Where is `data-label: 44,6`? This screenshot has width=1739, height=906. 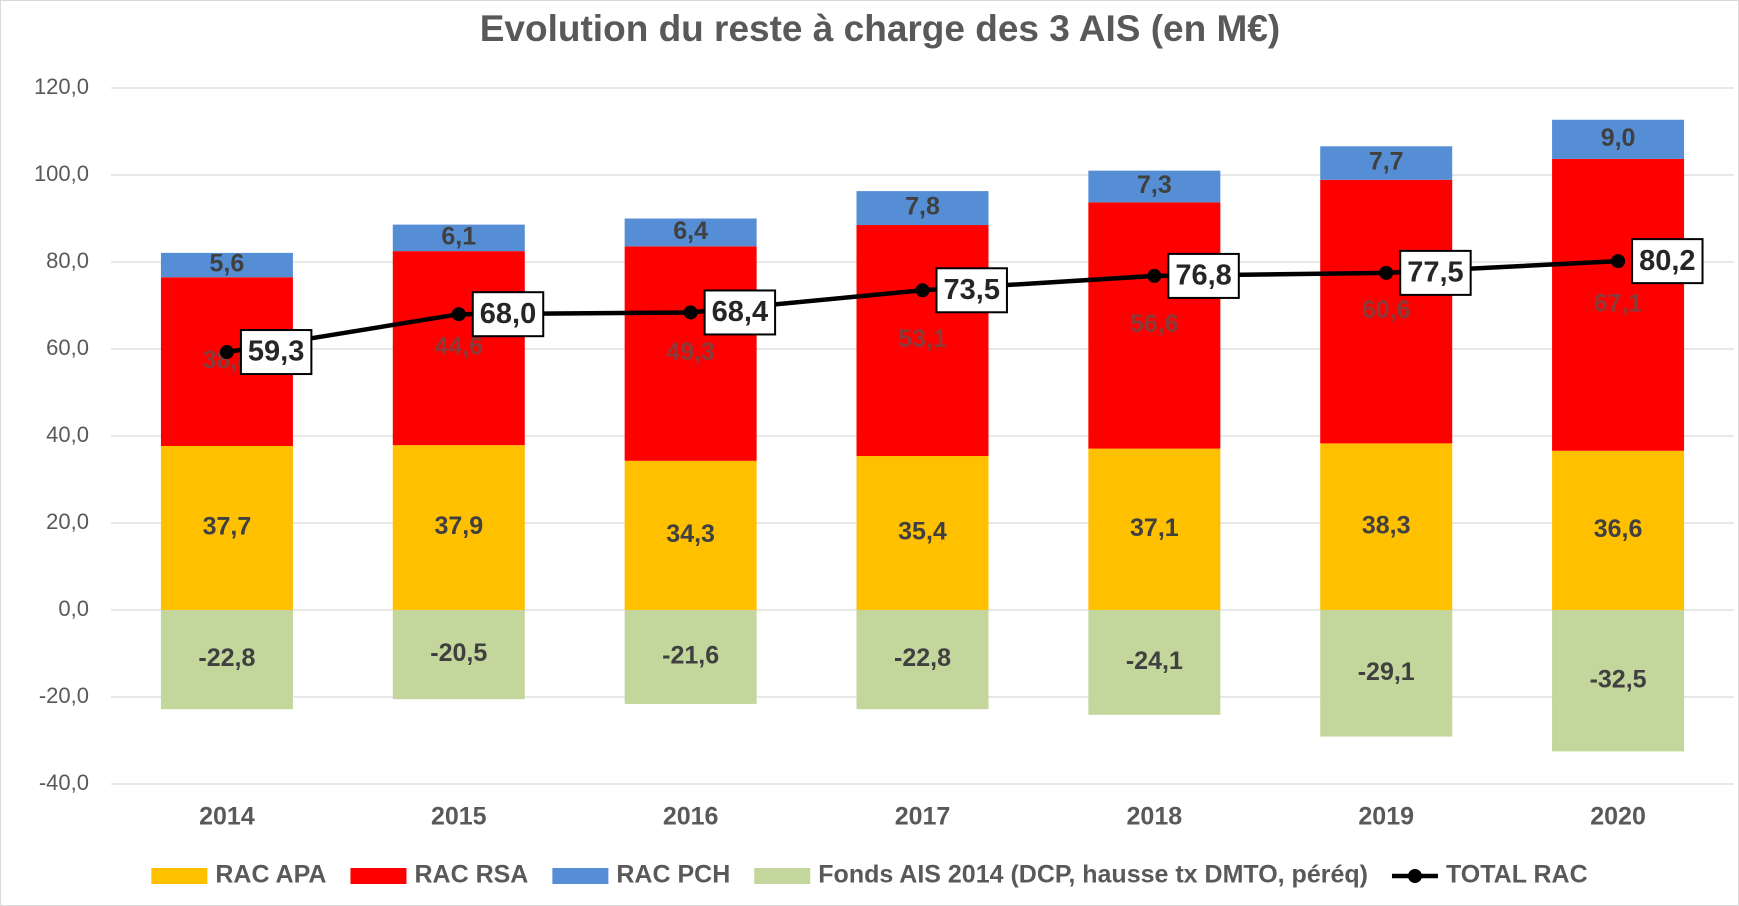 data-label: 44,6 is located at coordinates (458, 347).